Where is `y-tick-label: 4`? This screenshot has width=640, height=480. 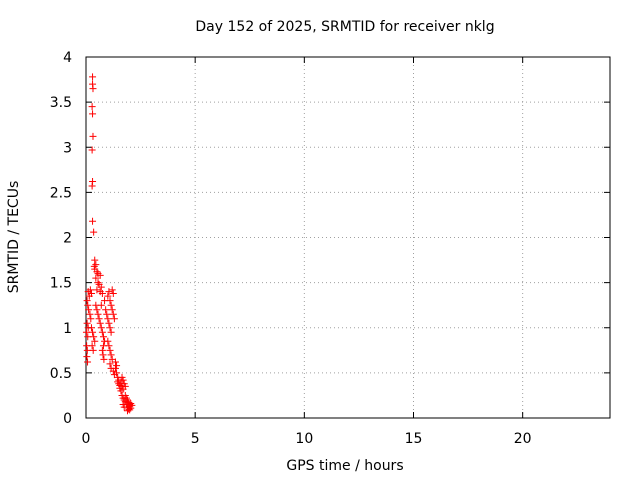
y-tick-label: 4 is located at coordinates (67, 58).